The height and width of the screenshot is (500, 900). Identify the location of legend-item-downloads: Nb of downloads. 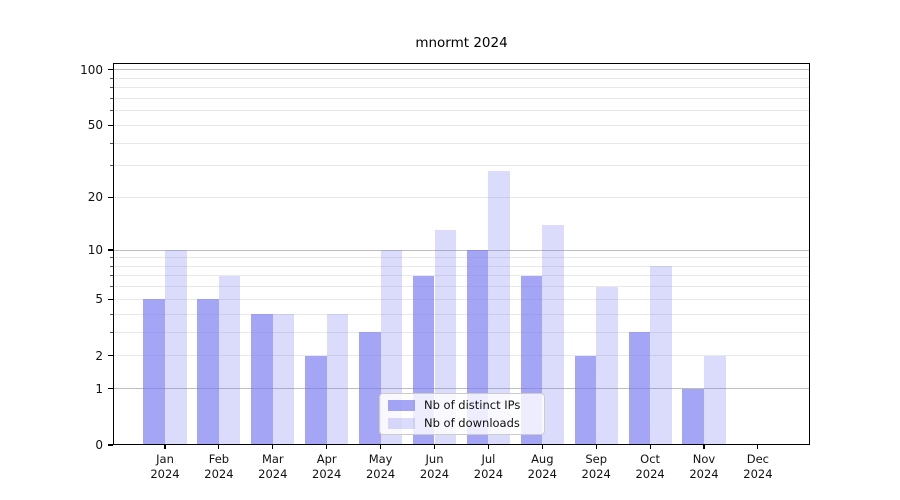
(462, 423).